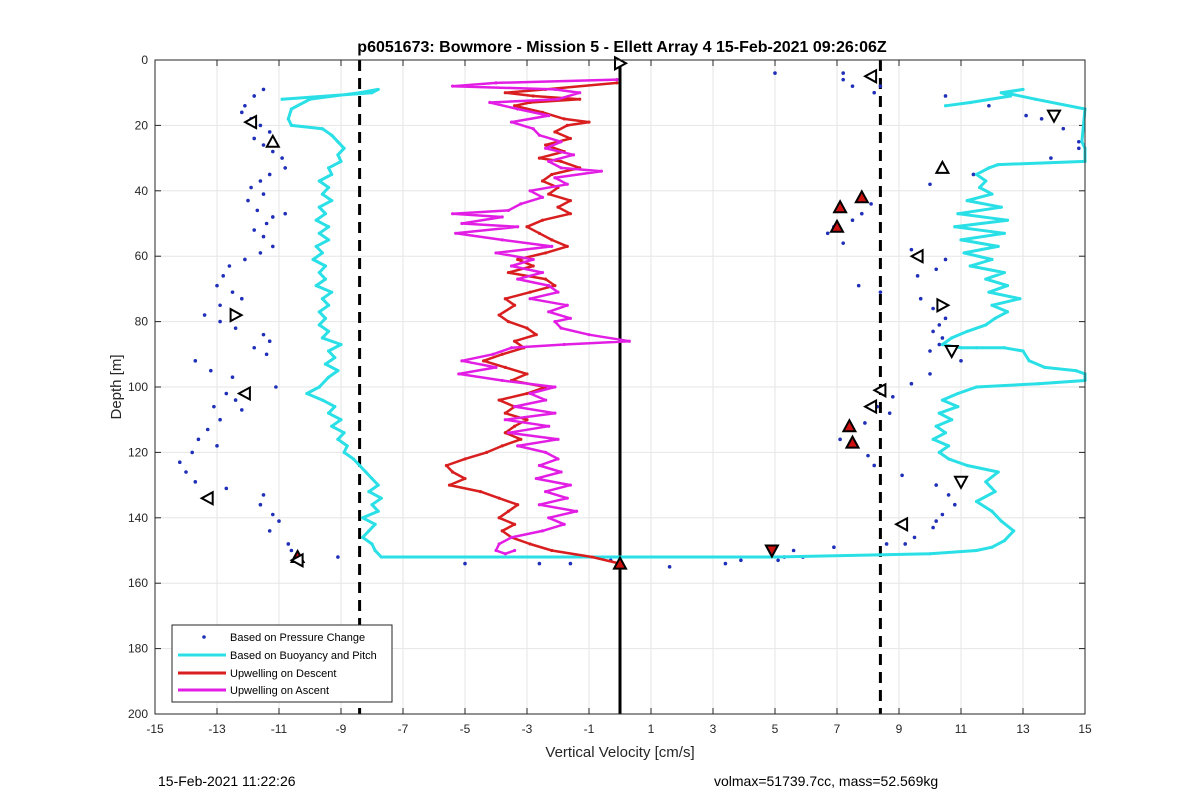 This screenshot has width=1200, height=804. What do you see at coordinates (204, 637) in the screenshot?
I see `legend-swatch-dot` at bounding box center [204, 637].